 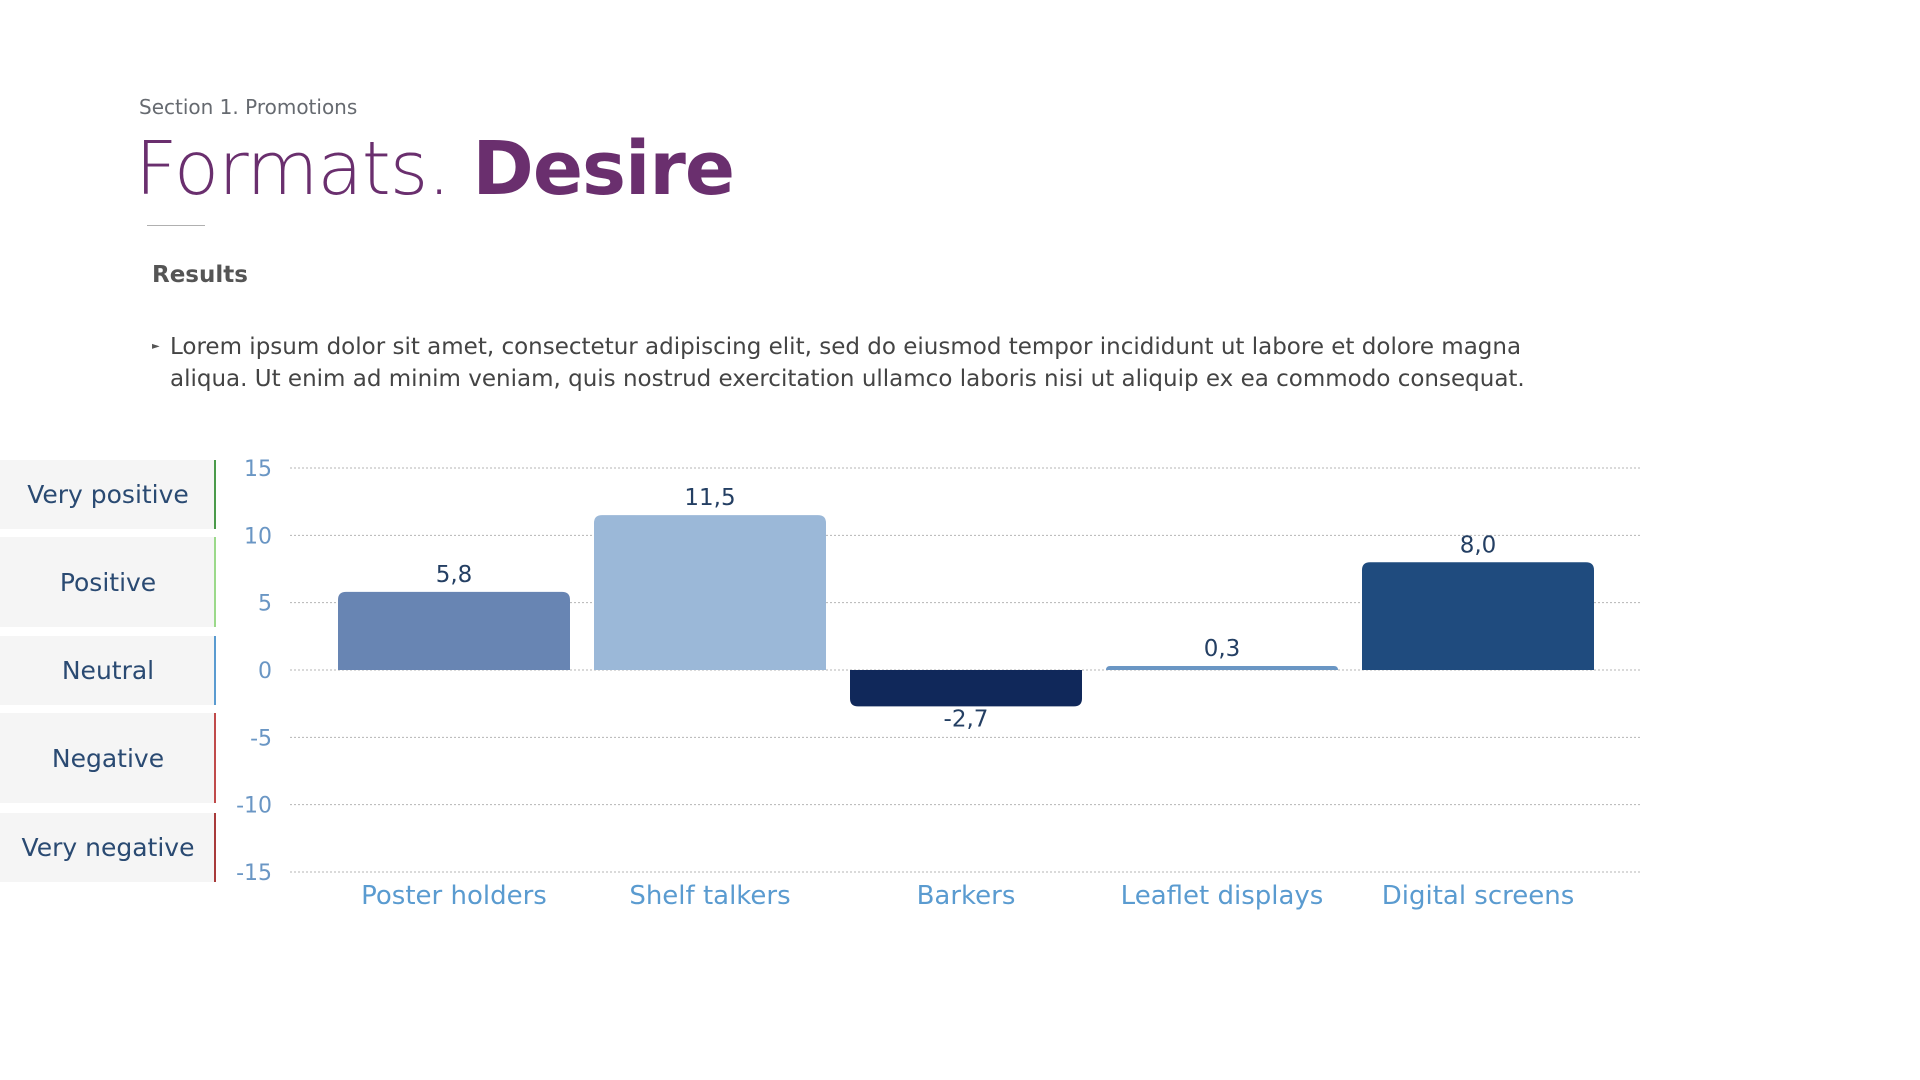 I want to click on x-tick-label: Poster holders, so click(x=454, y=896).